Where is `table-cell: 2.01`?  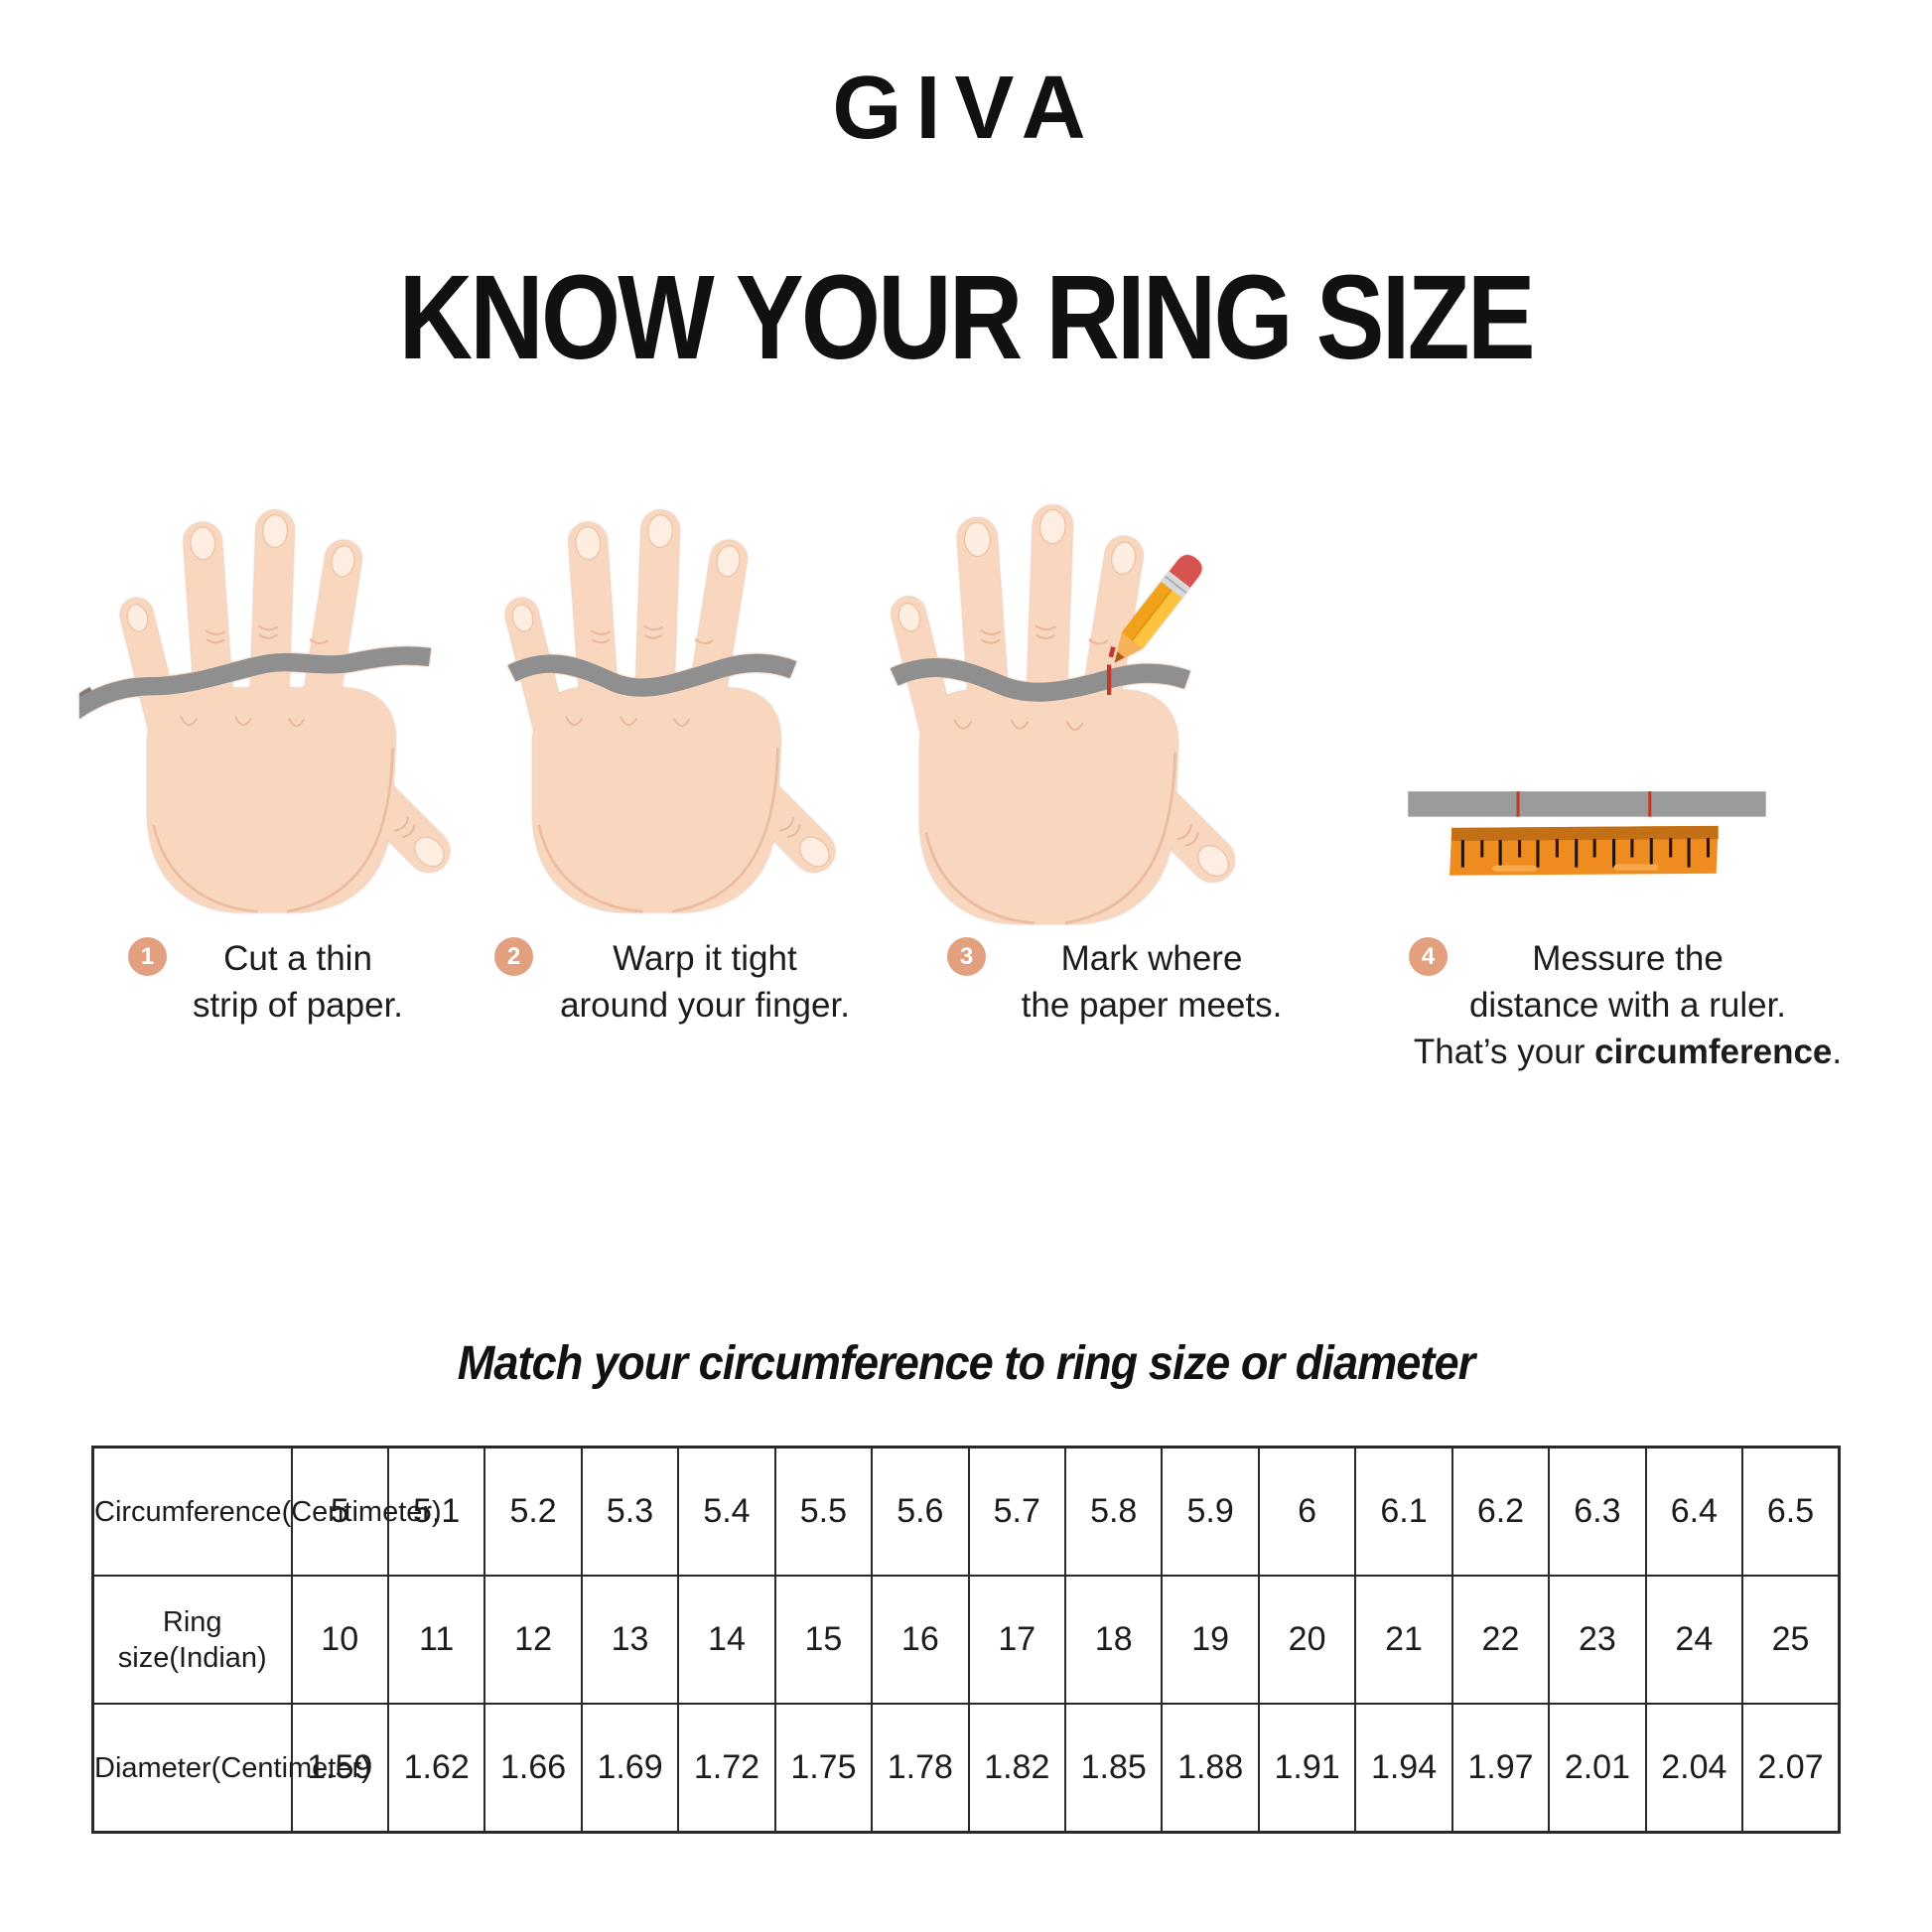 table-cell: 2.01 is located at coordinates (1597, 1769).